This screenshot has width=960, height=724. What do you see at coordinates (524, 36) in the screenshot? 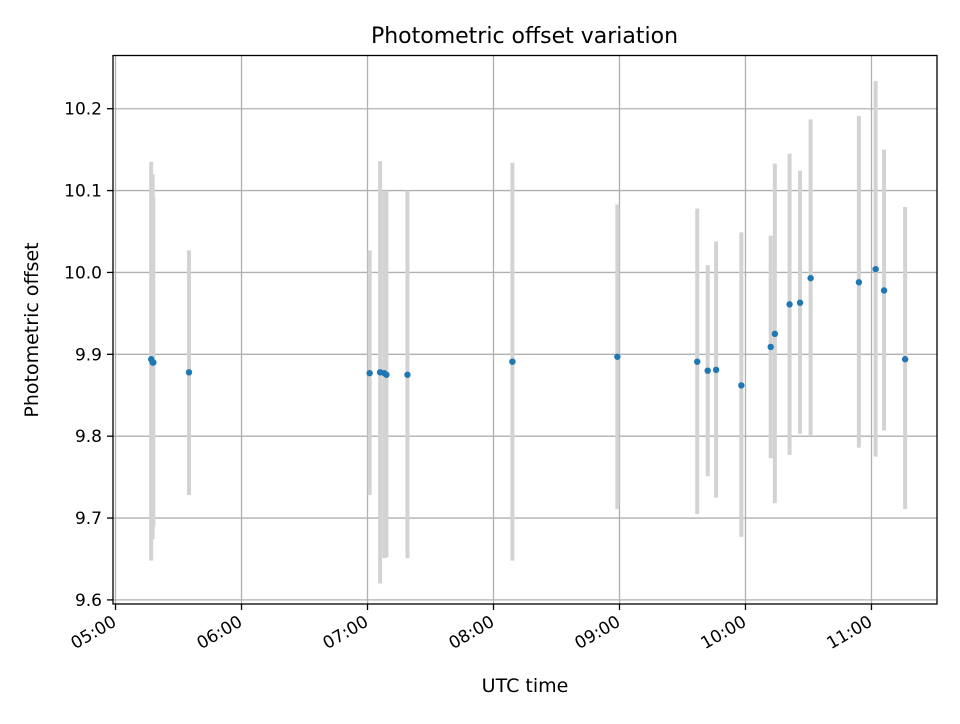
I see `chart-title: Photometric offset variation` at bounding box center [524, 36].